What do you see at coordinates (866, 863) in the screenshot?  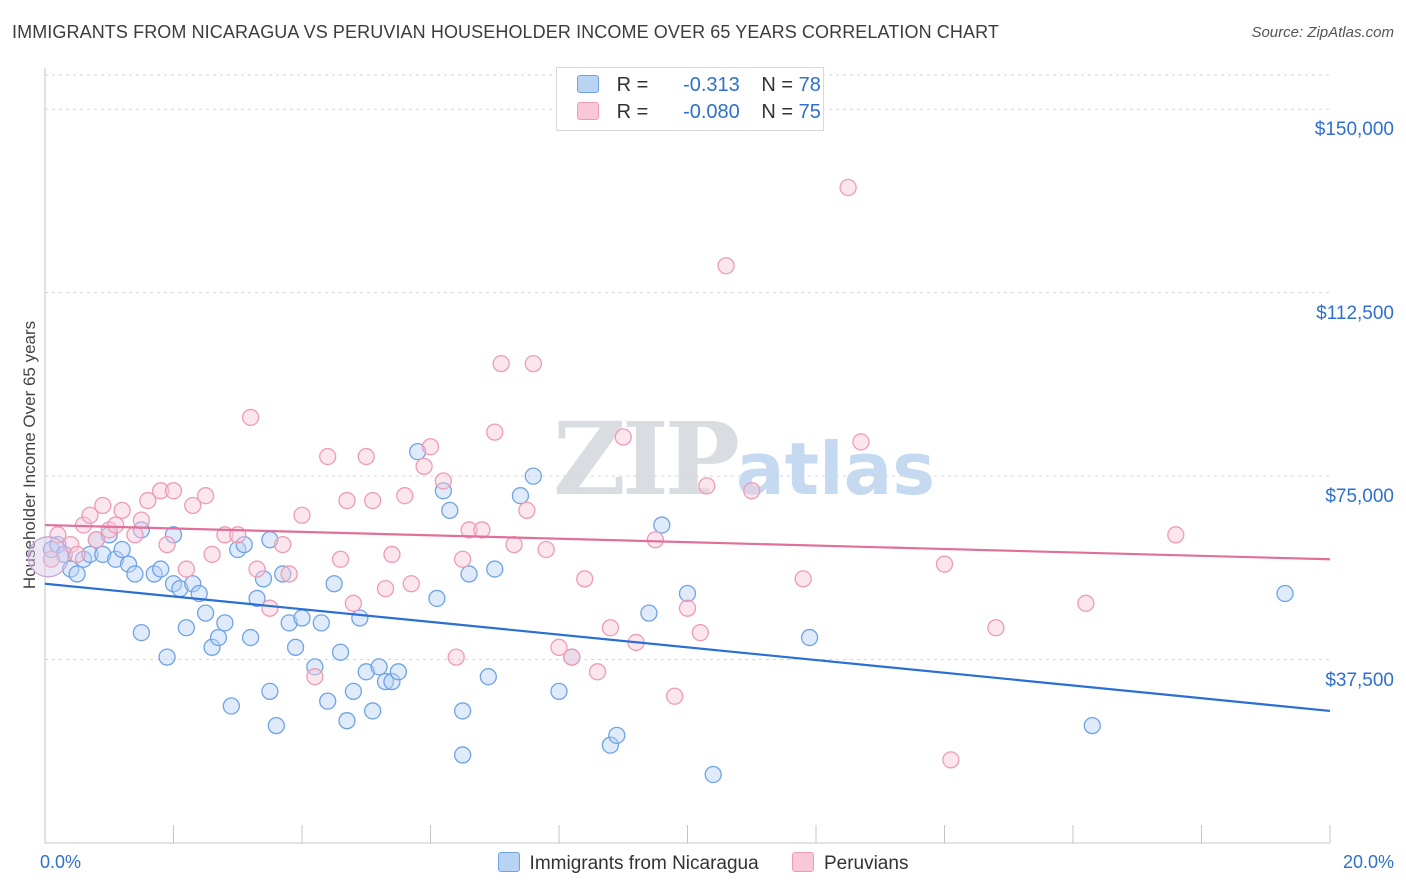 I see `legend-label-peruvians: Peruvians` at bounding box center [866, 863].